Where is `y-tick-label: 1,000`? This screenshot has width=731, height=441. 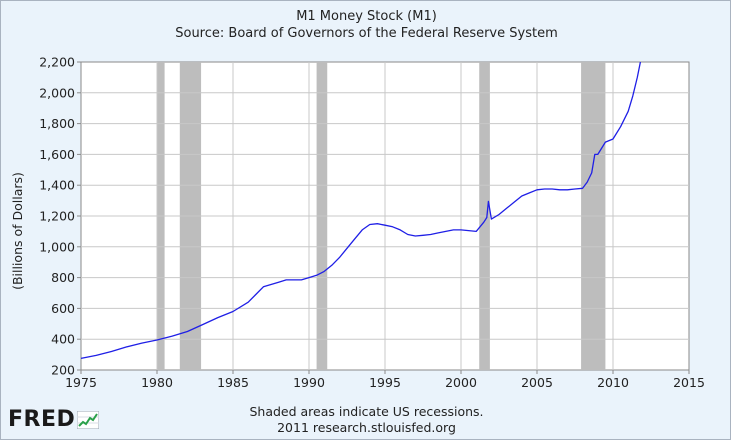 y-tick-label: 1,000 is located at coordinates (57, 246).